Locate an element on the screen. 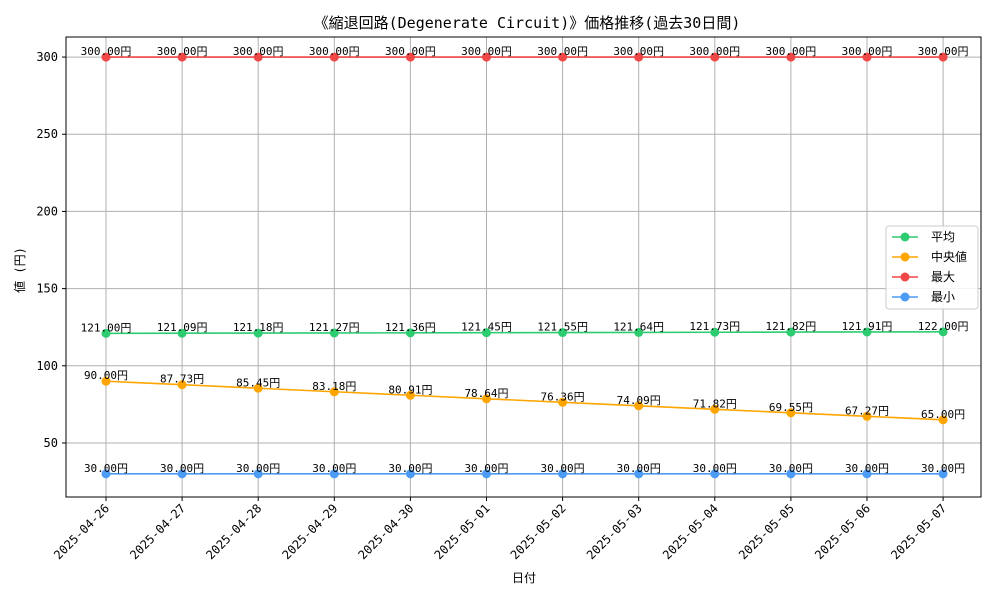  data-label: 121.64円 is located at coordinates (638, 326).